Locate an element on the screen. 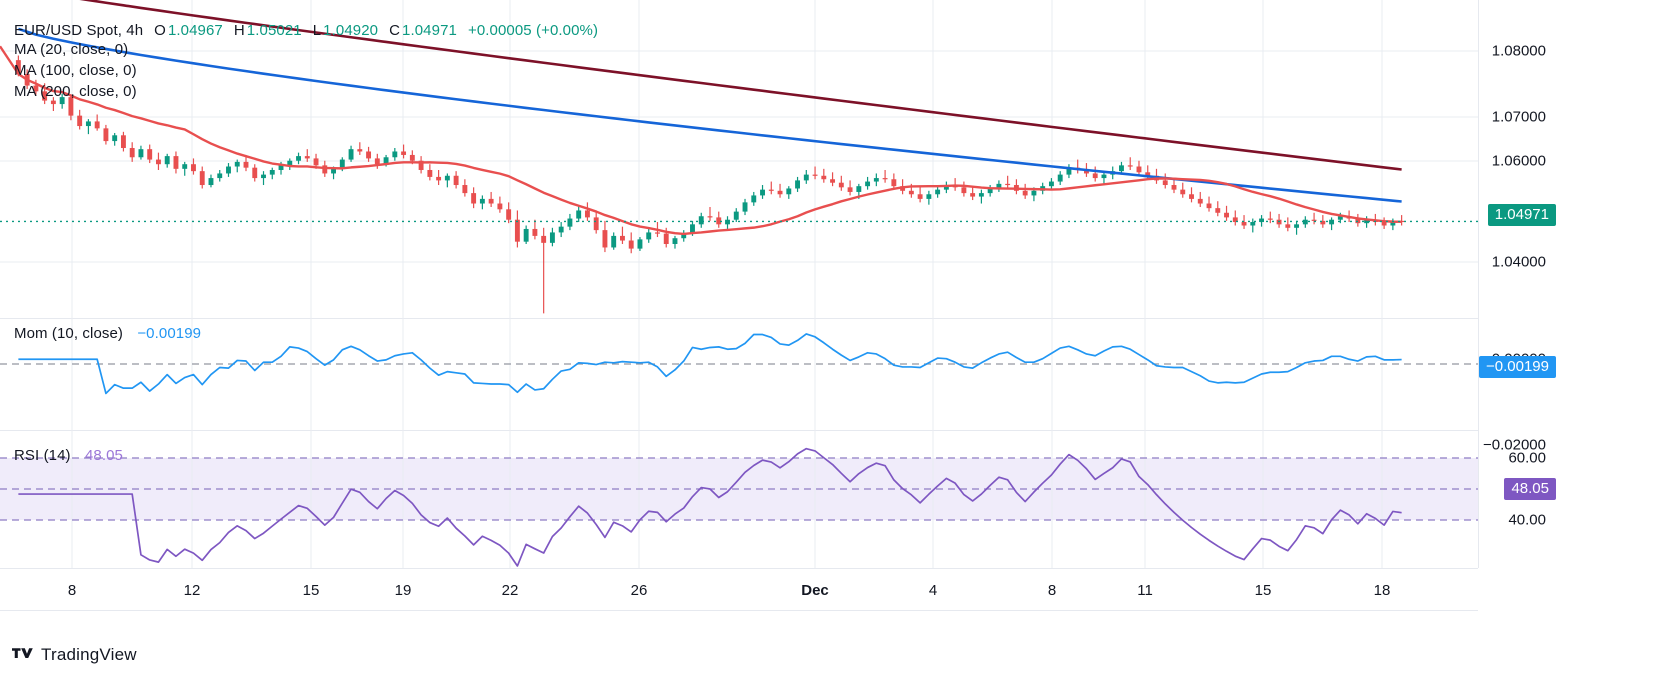 Image resolution: width=1674 pixels, height=674 pixels. price-tick: 1.07000 is located at coordinates (1518, 117).